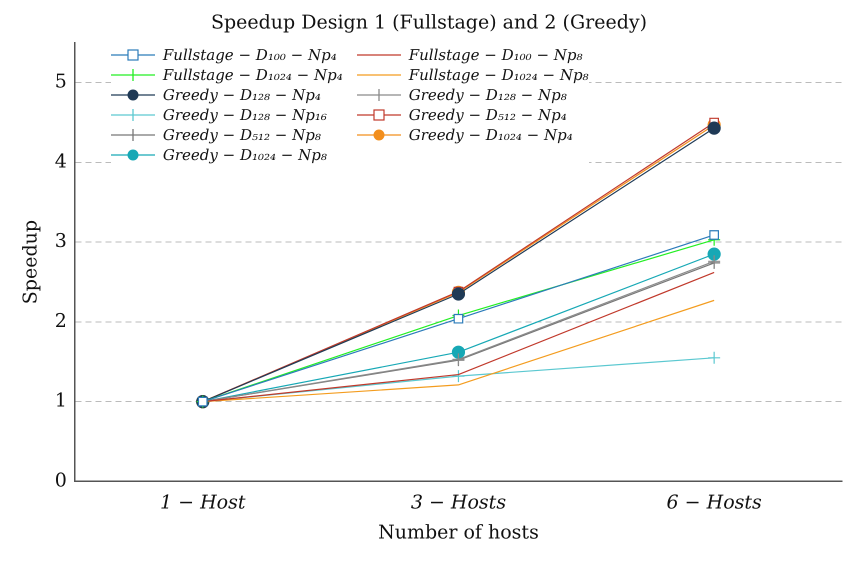  Describe the element at coordinates (30, 262) in the screenshot. I see `y-axis-title: Speedup` at that location.